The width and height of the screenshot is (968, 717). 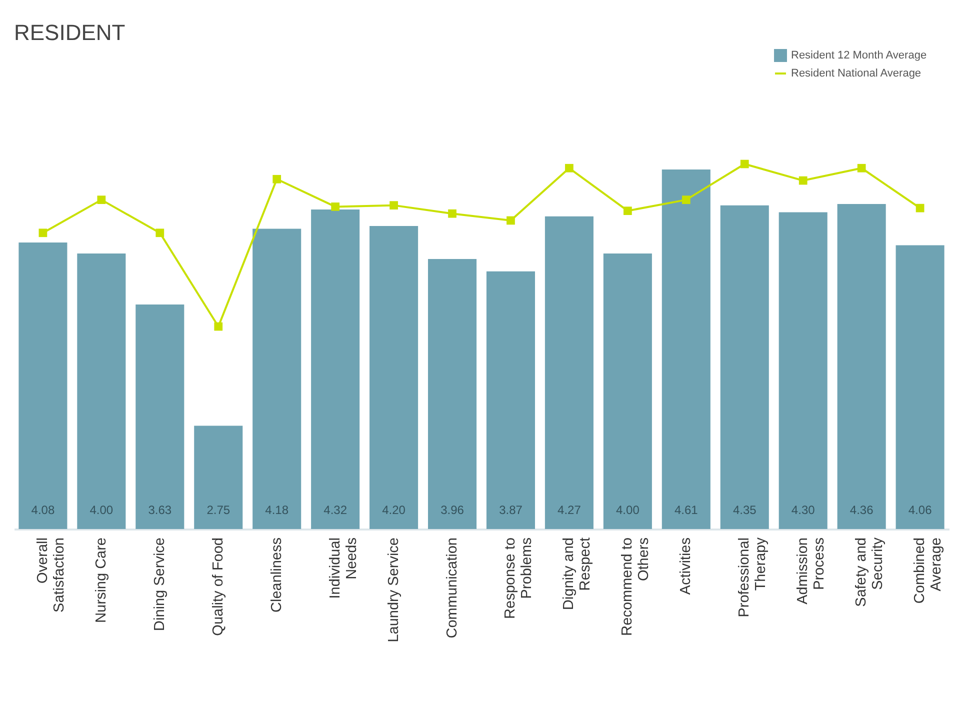 What do you see at coordinates (856, 74) in the screenshot?
I see `legend-label: Resident National Average` at bounding box center [856, 74].